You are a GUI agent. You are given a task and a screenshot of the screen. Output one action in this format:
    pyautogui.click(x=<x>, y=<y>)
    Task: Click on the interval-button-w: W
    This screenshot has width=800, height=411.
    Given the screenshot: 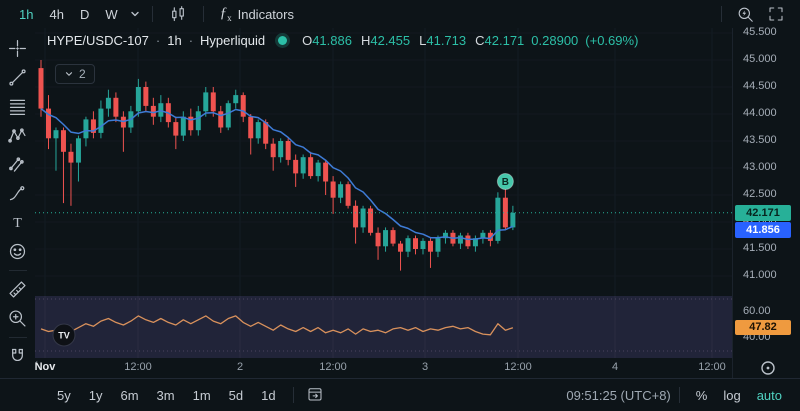 What is the action you would take?
    pyautogui.click(x=111, y=14)
    